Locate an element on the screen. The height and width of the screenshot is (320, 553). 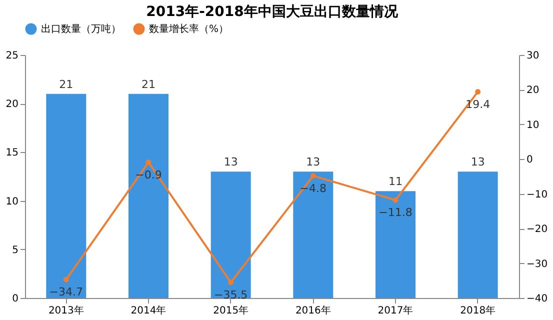
y-tick-label: 10 is located at coordinates (12, 202).